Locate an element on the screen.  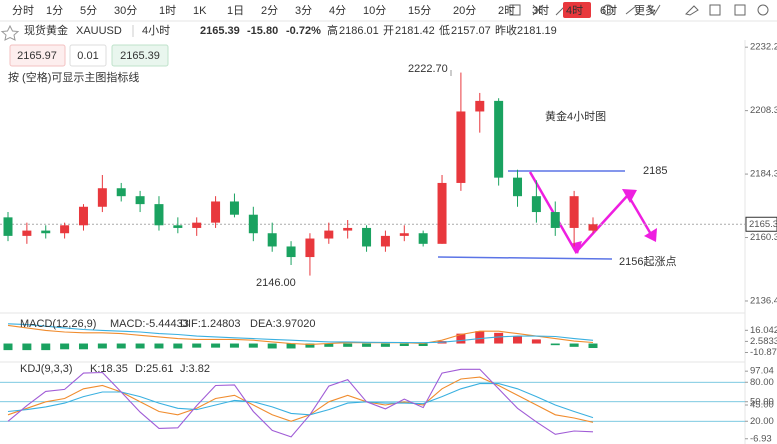
y-tick-label: 2.58333 is located at coordinates (763, 341).